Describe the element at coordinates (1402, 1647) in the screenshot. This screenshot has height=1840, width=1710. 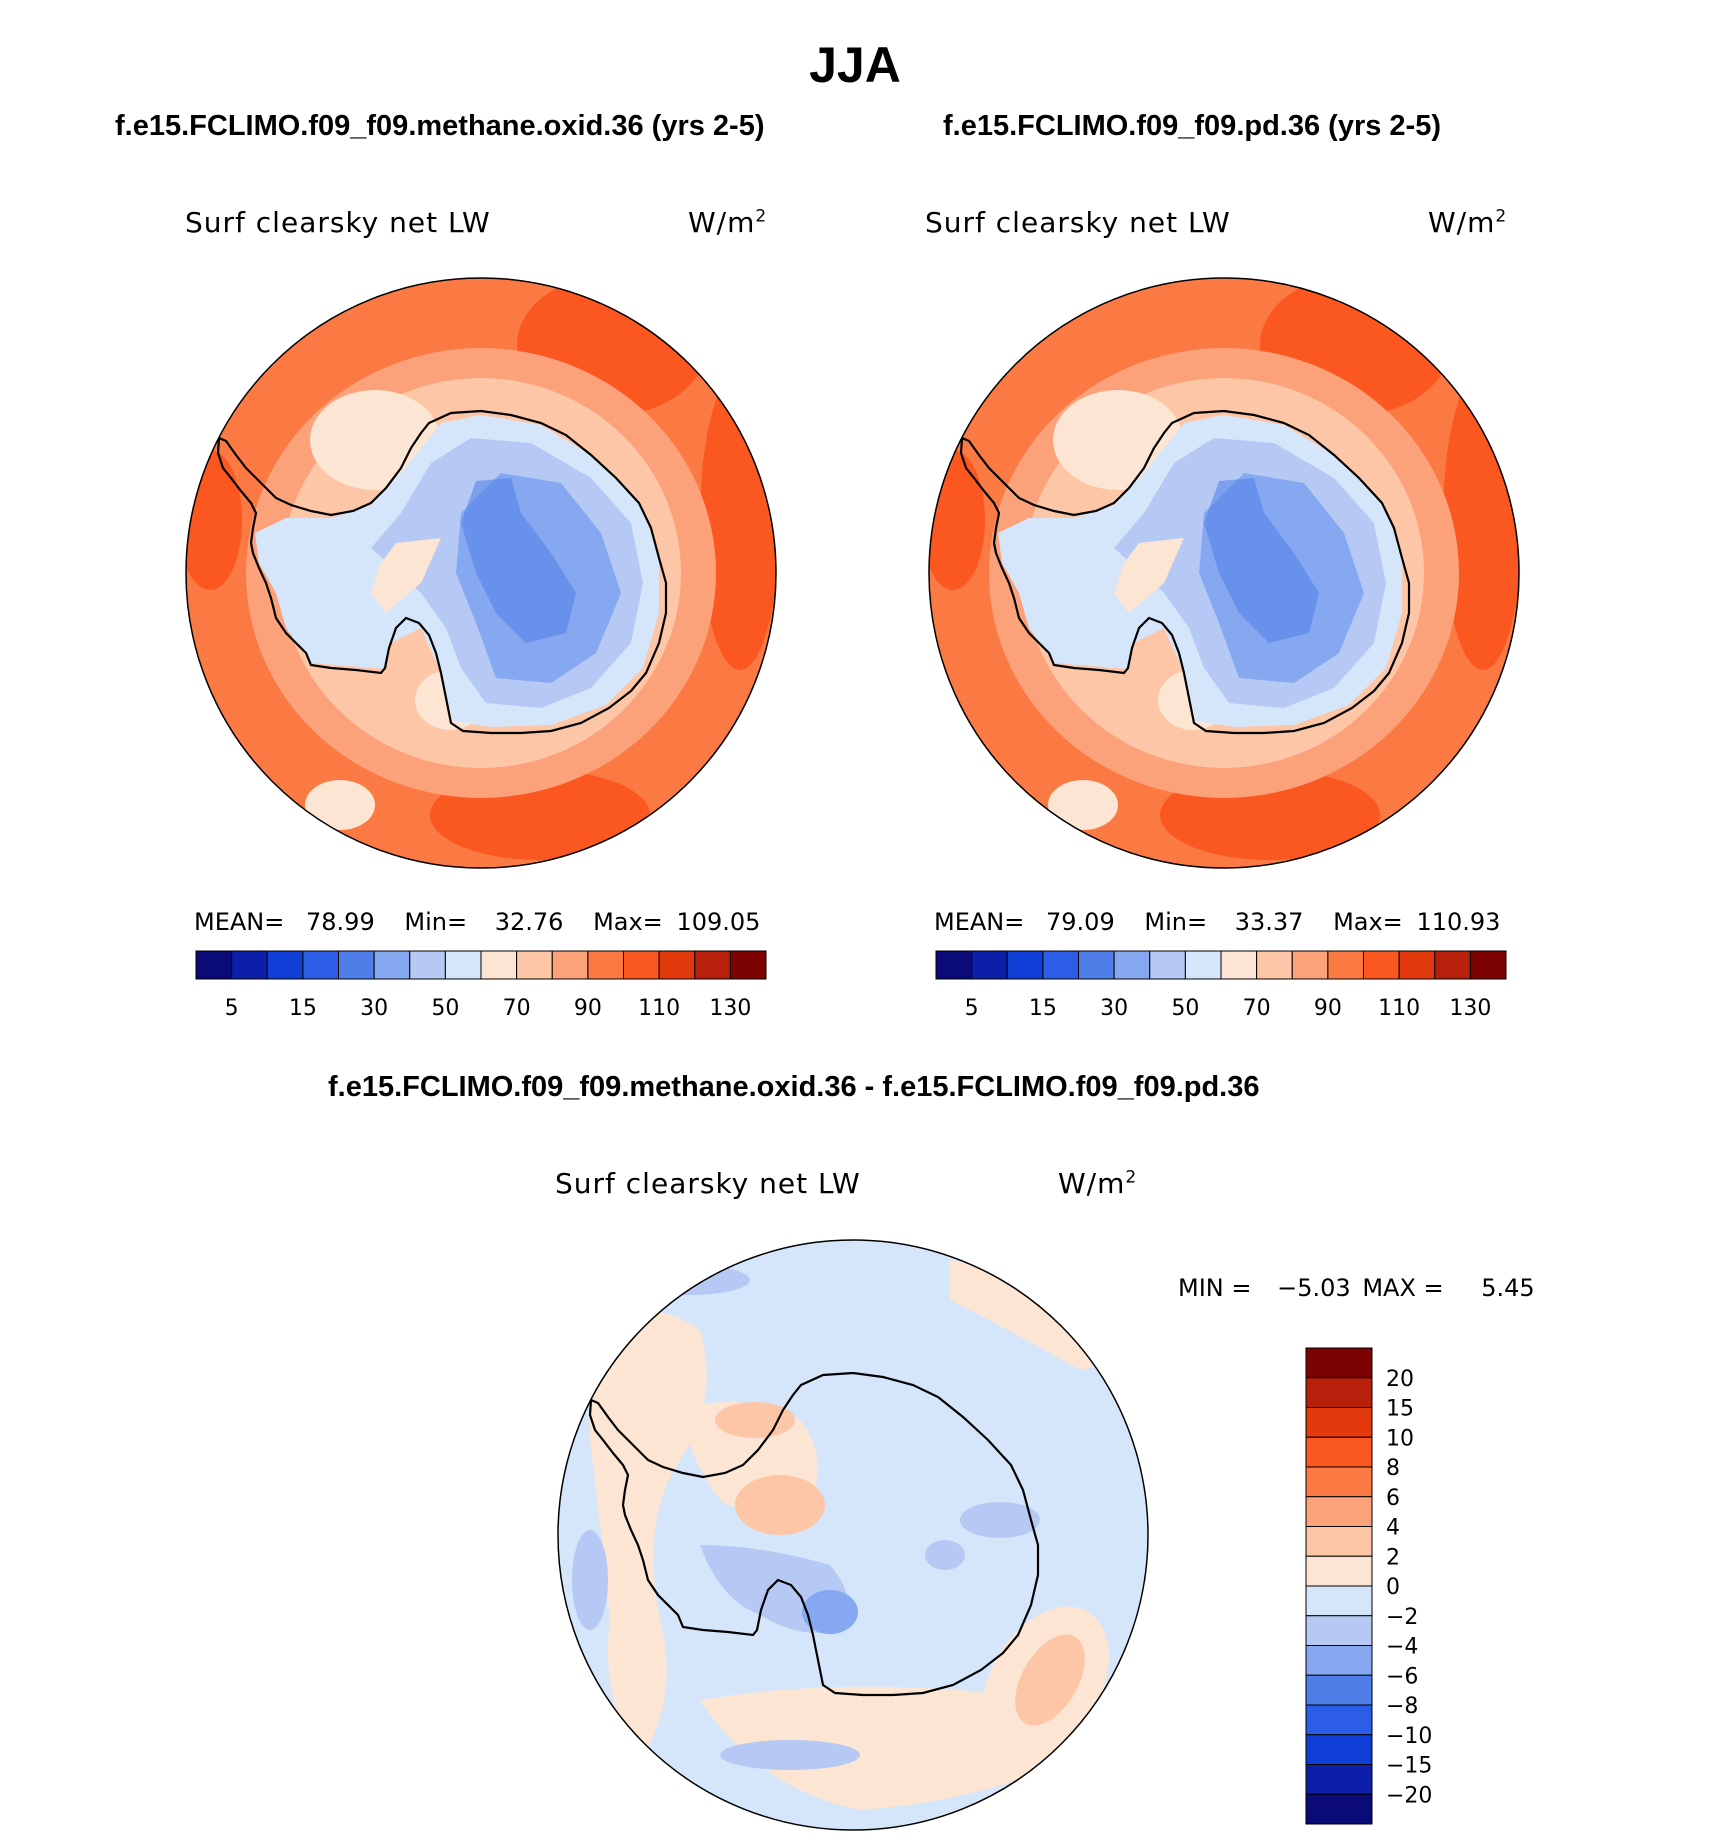
I see `colorbar-tick-label: −4` at that location.